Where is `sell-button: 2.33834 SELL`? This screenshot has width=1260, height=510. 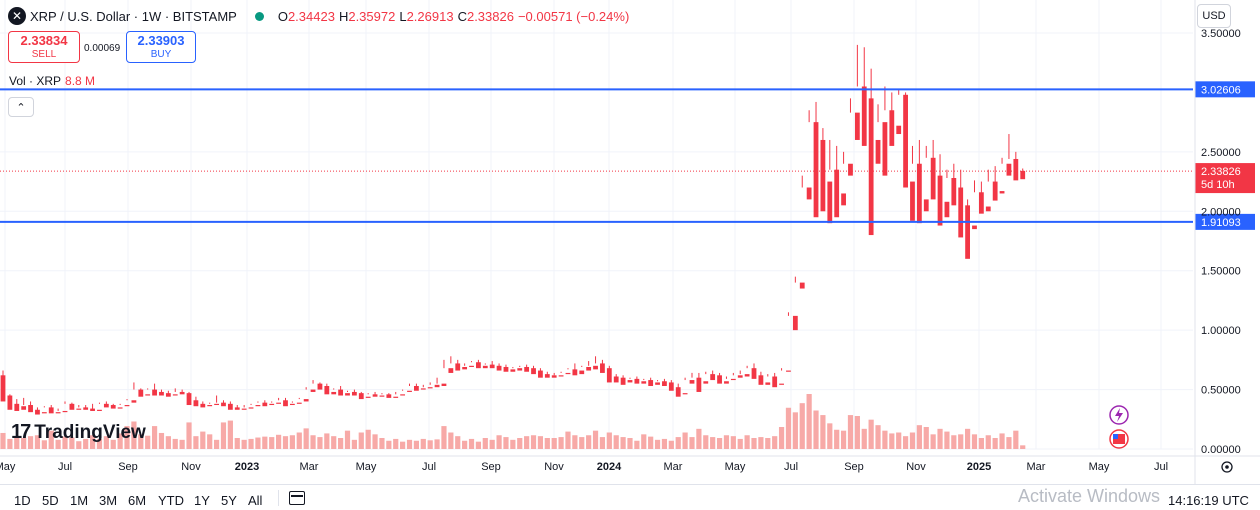 sell-button: 2.33834 SELL is located at coordinates (44, 47).